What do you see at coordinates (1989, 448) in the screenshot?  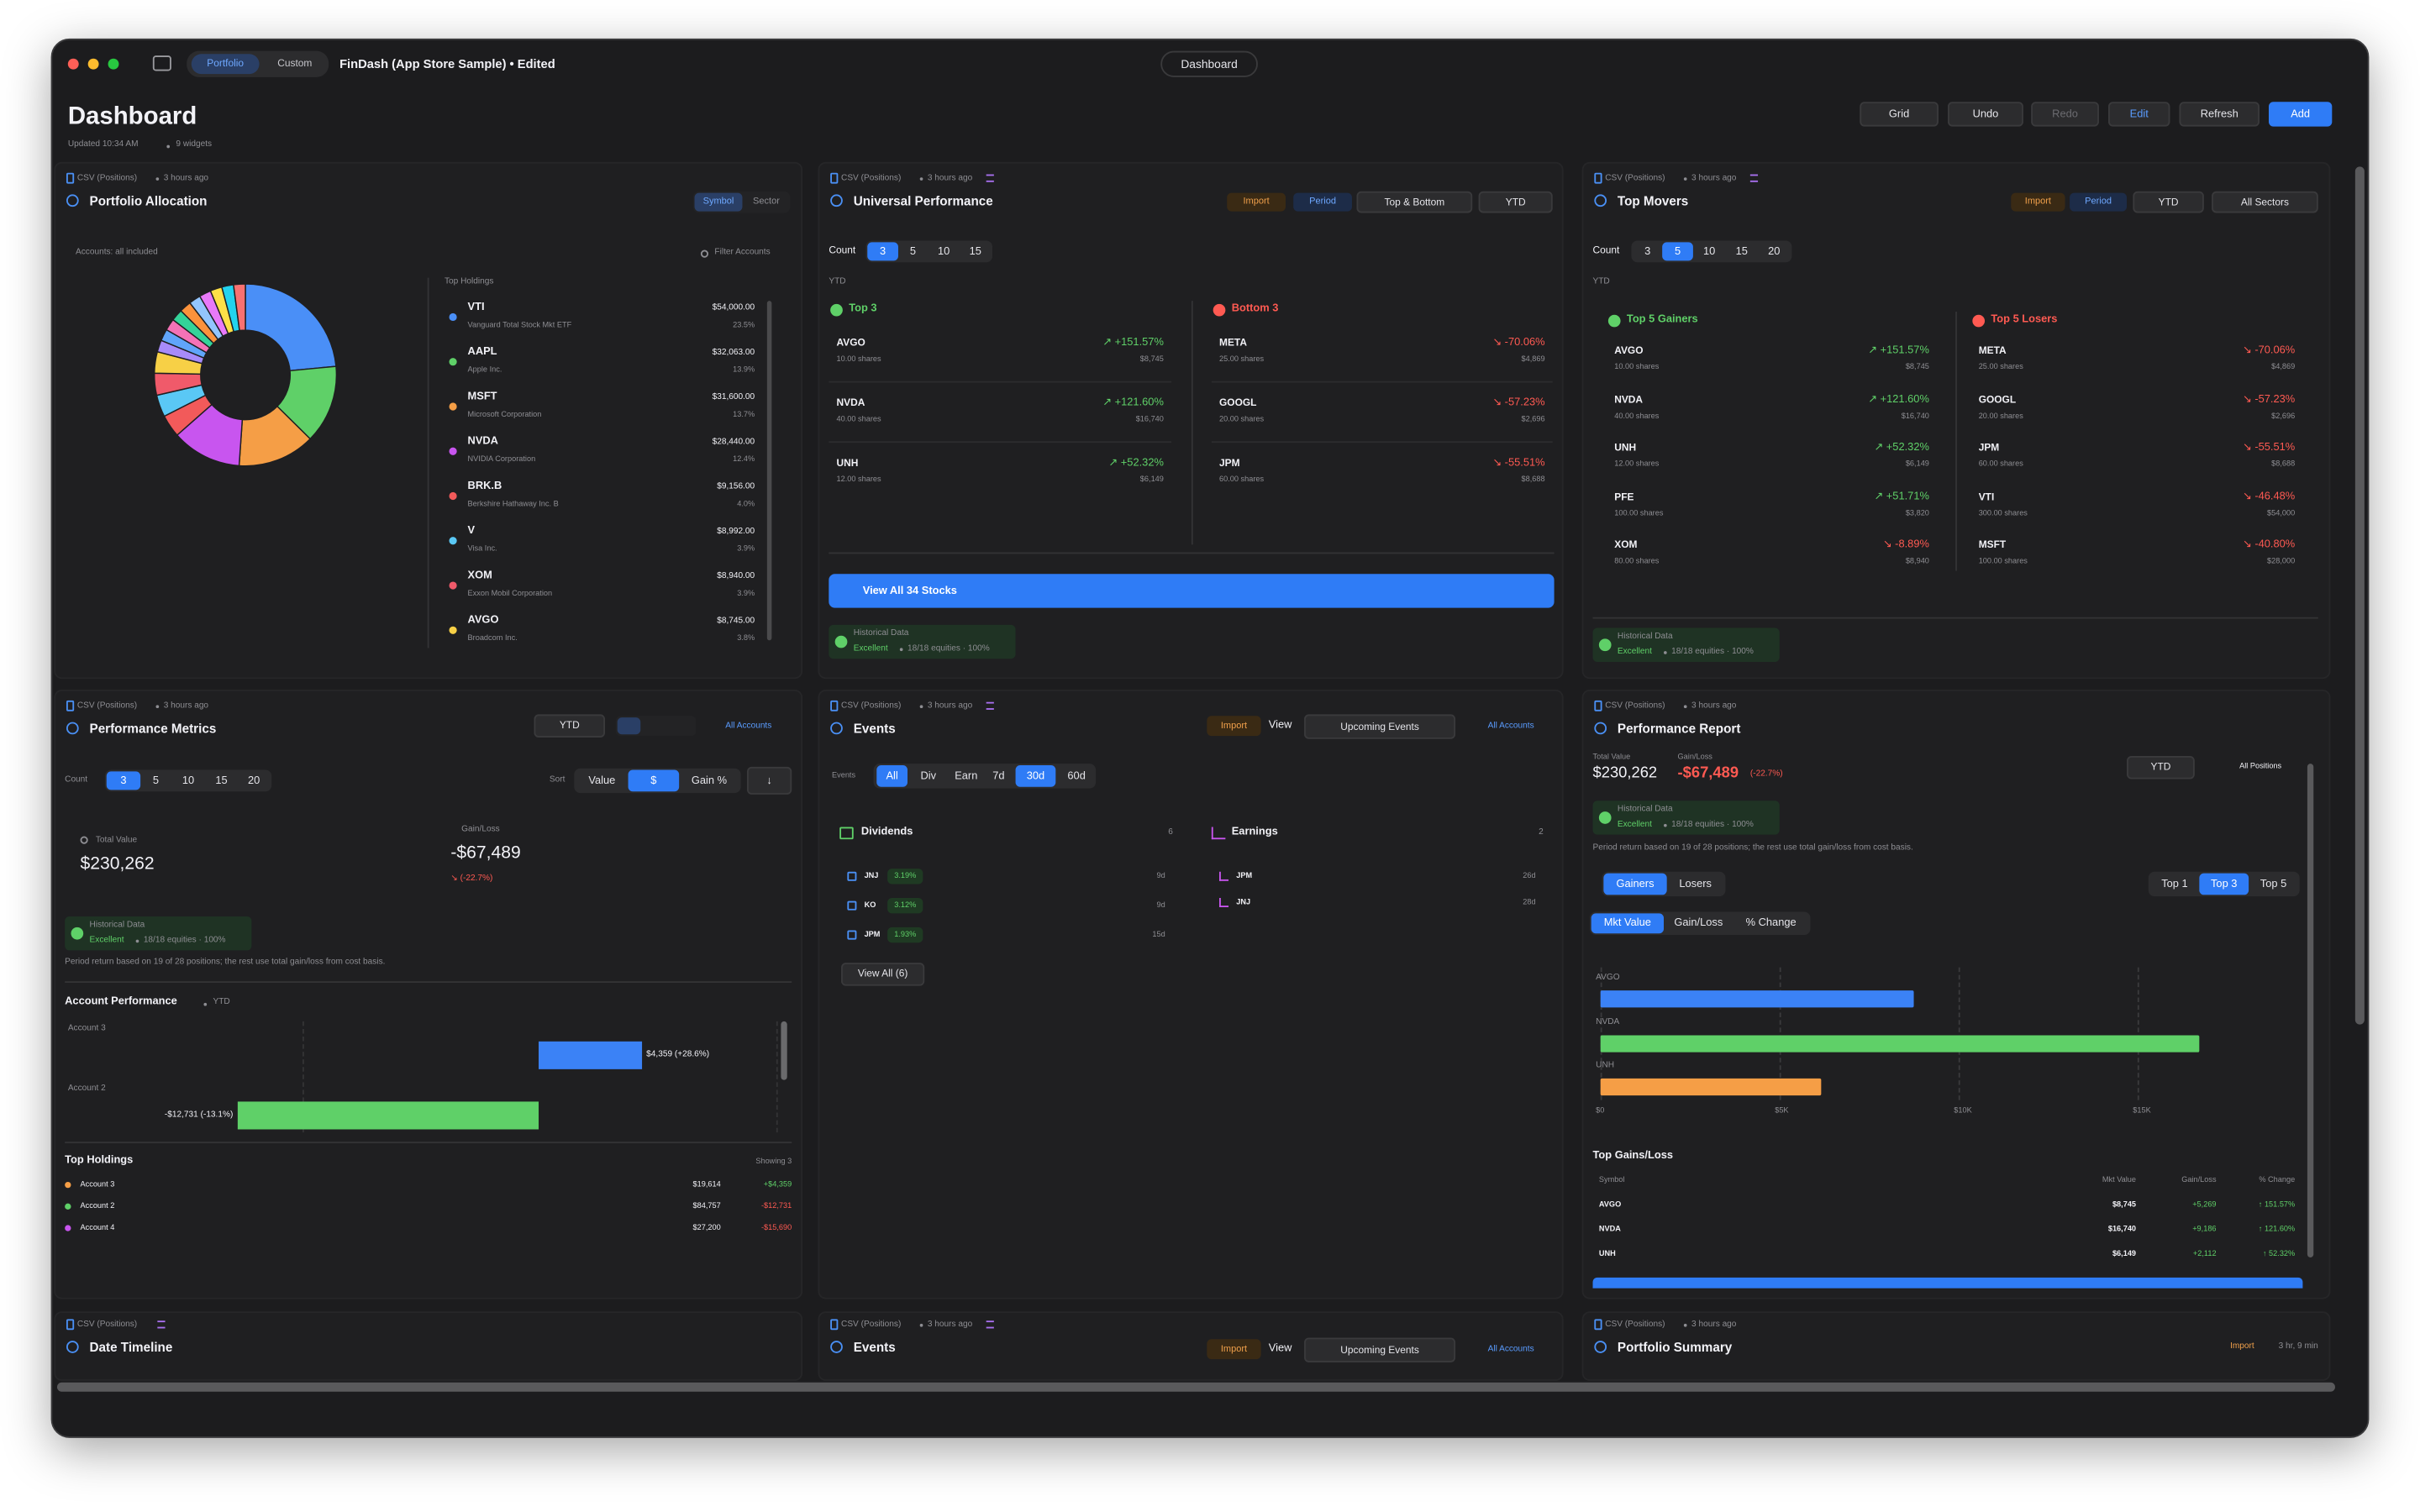 I see `stock-symbol: JPM` at bounding box center [1989, 448].